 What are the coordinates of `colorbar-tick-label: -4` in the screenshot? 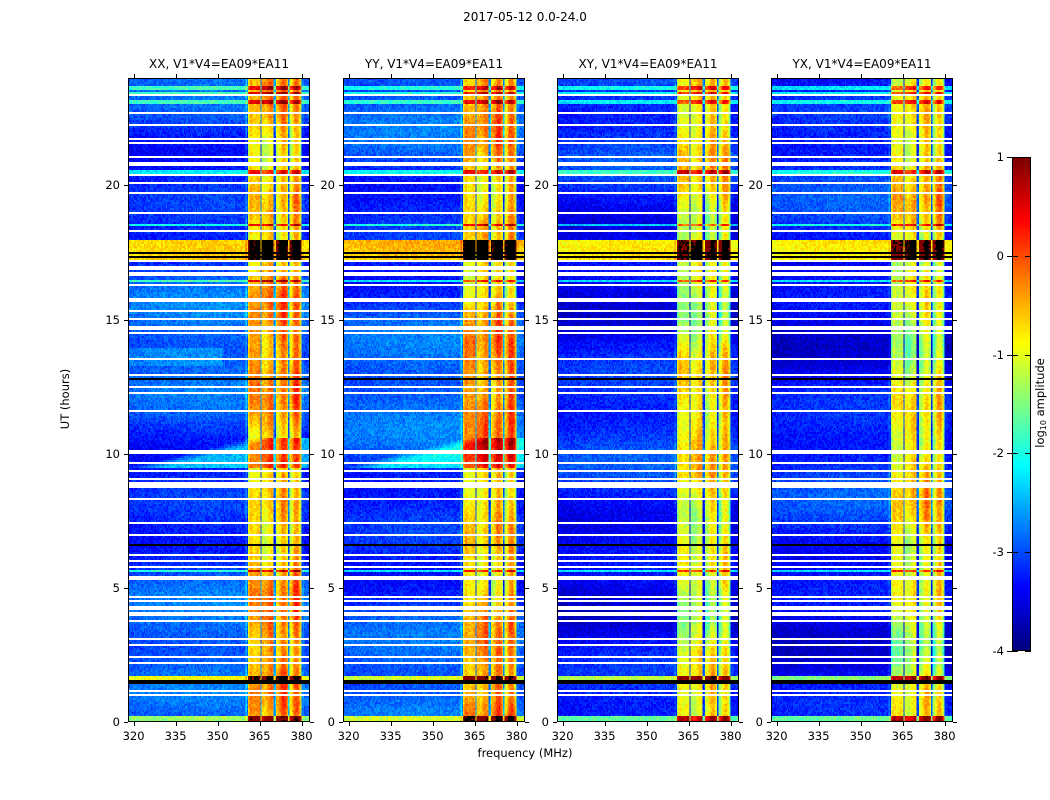 It's located at (998, 651).